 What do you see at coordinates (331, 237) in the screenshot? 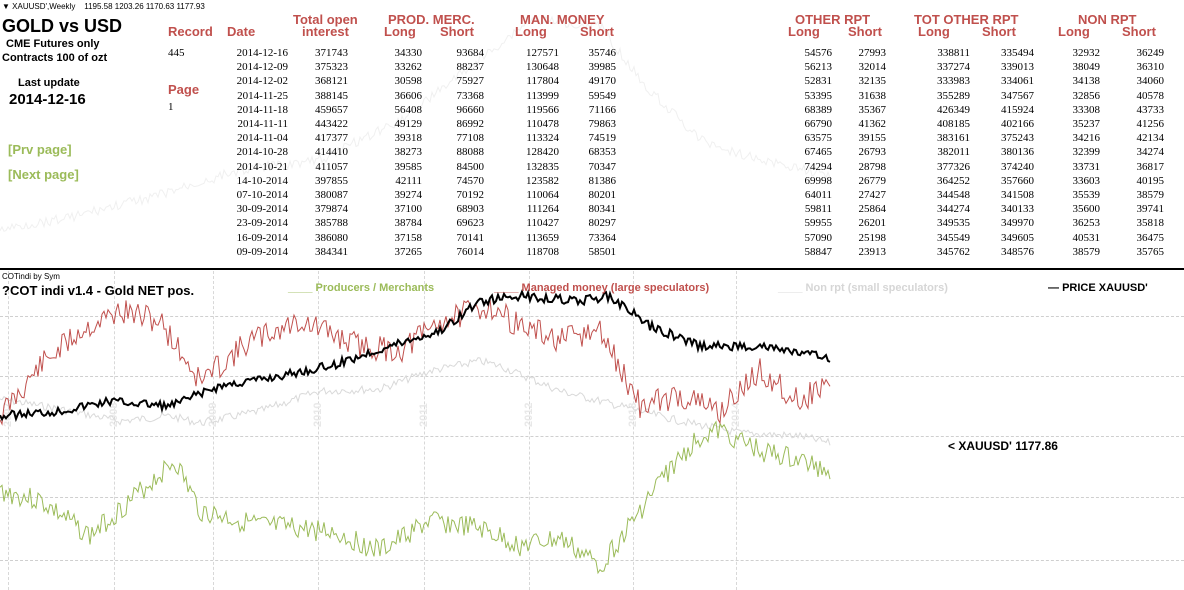
I see `table-cell-value: 386080` at bounding box center [331, 237].